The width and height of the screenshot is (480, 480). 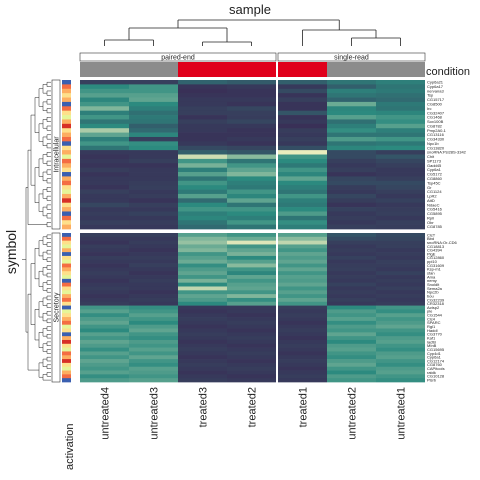 What do you see at coordinates (447, 152) in the screenshot?
I see `intracellular-row-label-16: snoRNA:Psi28S-3342` at bounding box center [447, 152].